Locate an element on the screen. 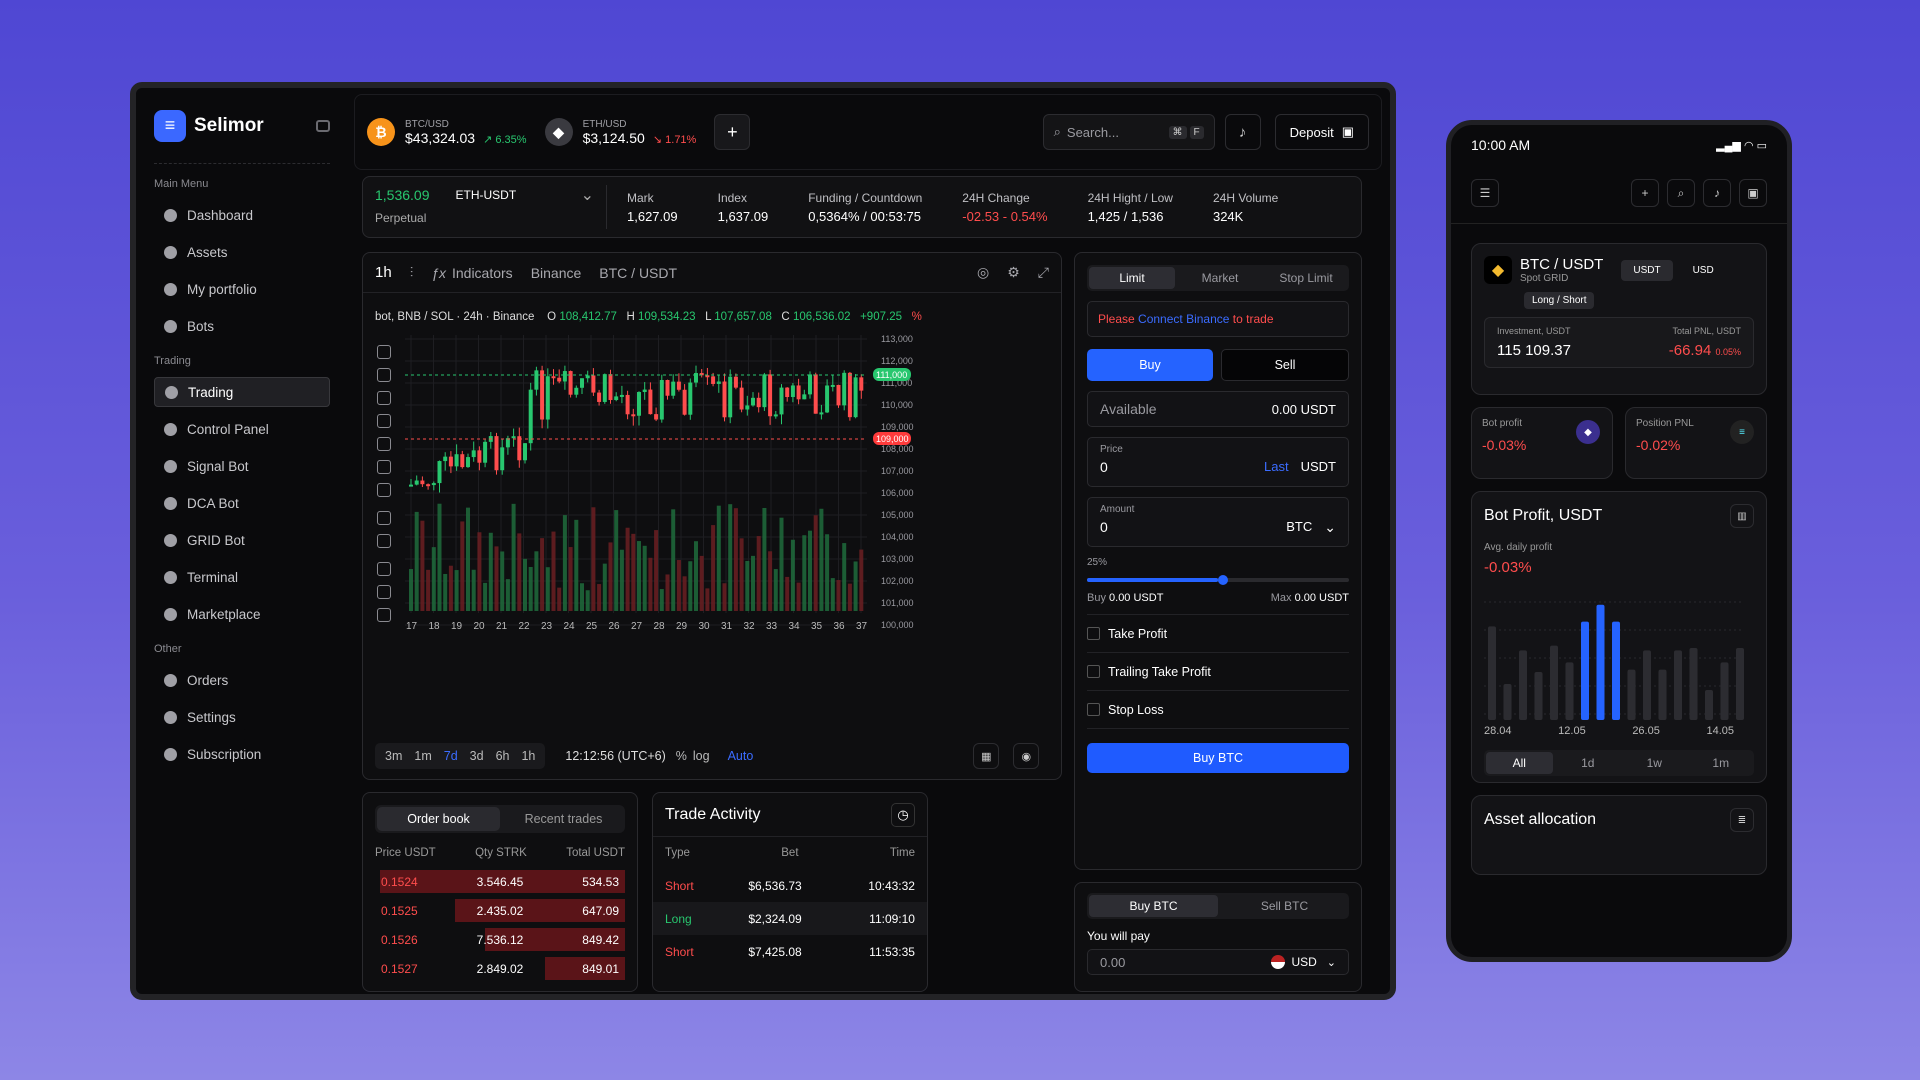  menu-icon: ☰ is located at coordinates (1485, 193).